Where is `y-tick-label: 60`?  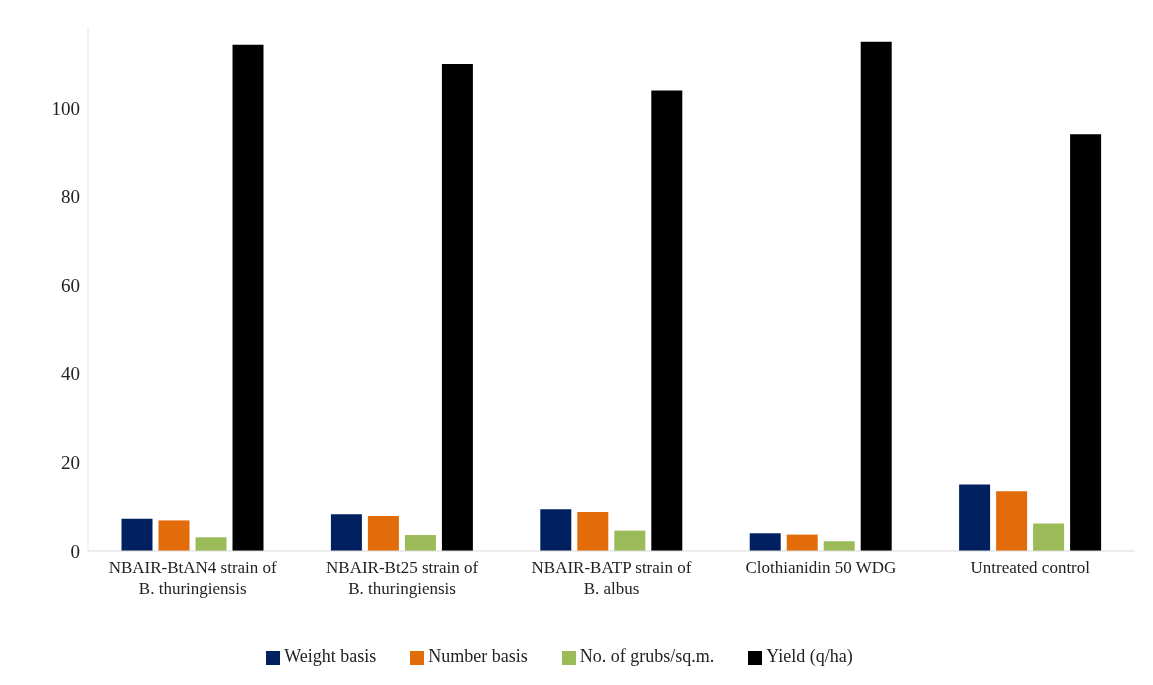 y-tick-label: 60 is located at coordinates (70, 285).